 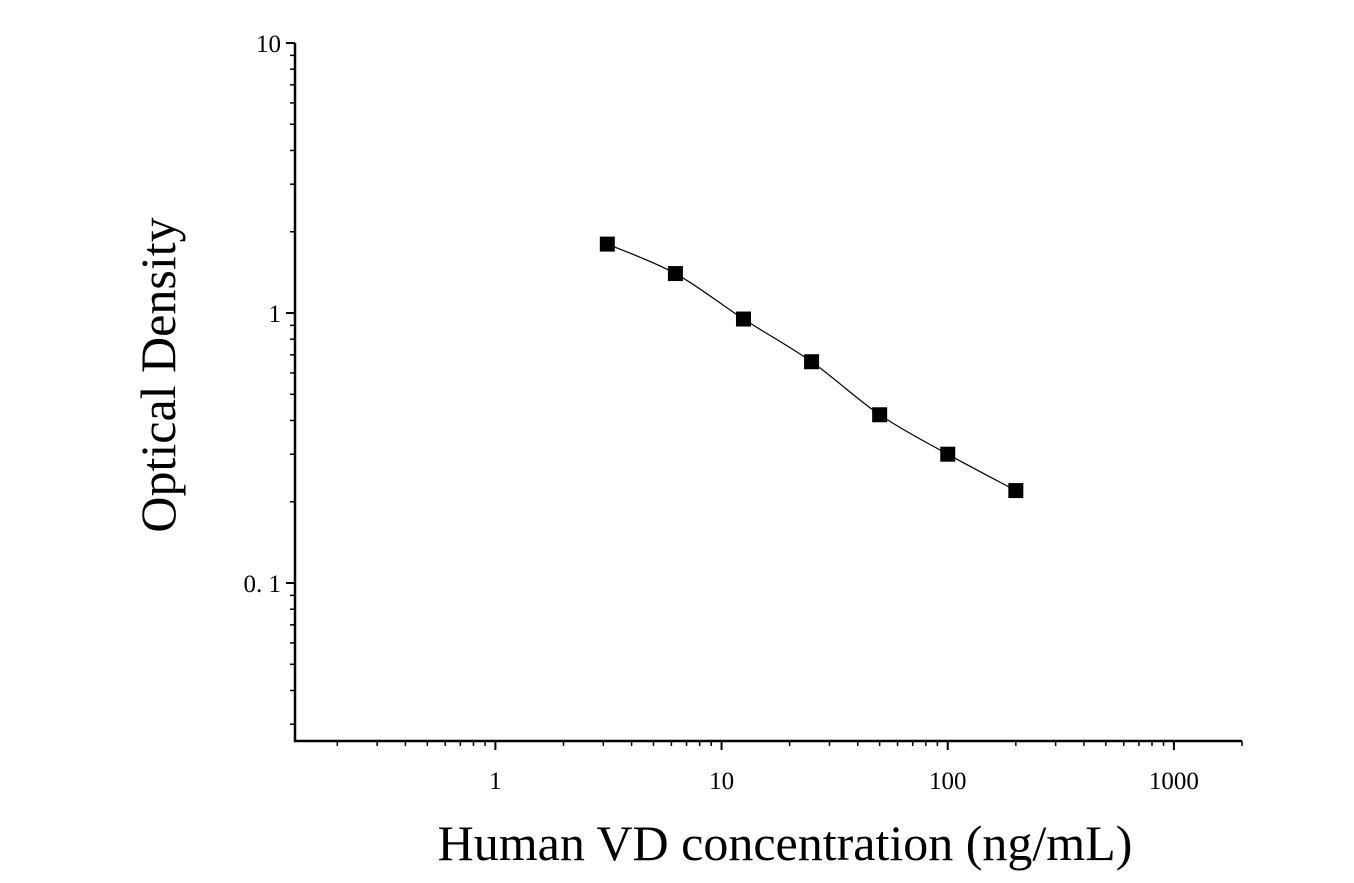 What do you see at coordinates (495, 781) in the screenshot?
I see `x-tick-label: 1` at bounding box center [495, 781].